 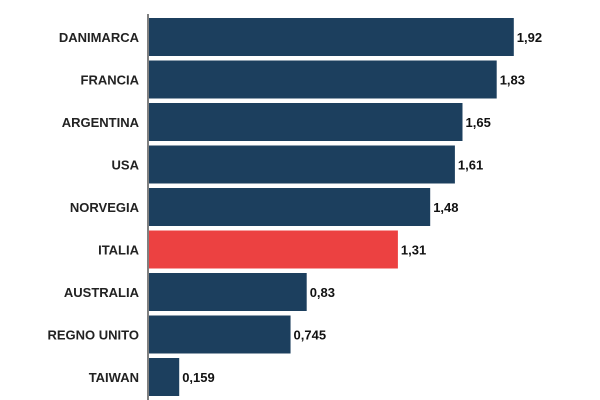 I want to click on value-label: 0,83, so click(x=322, y=292).